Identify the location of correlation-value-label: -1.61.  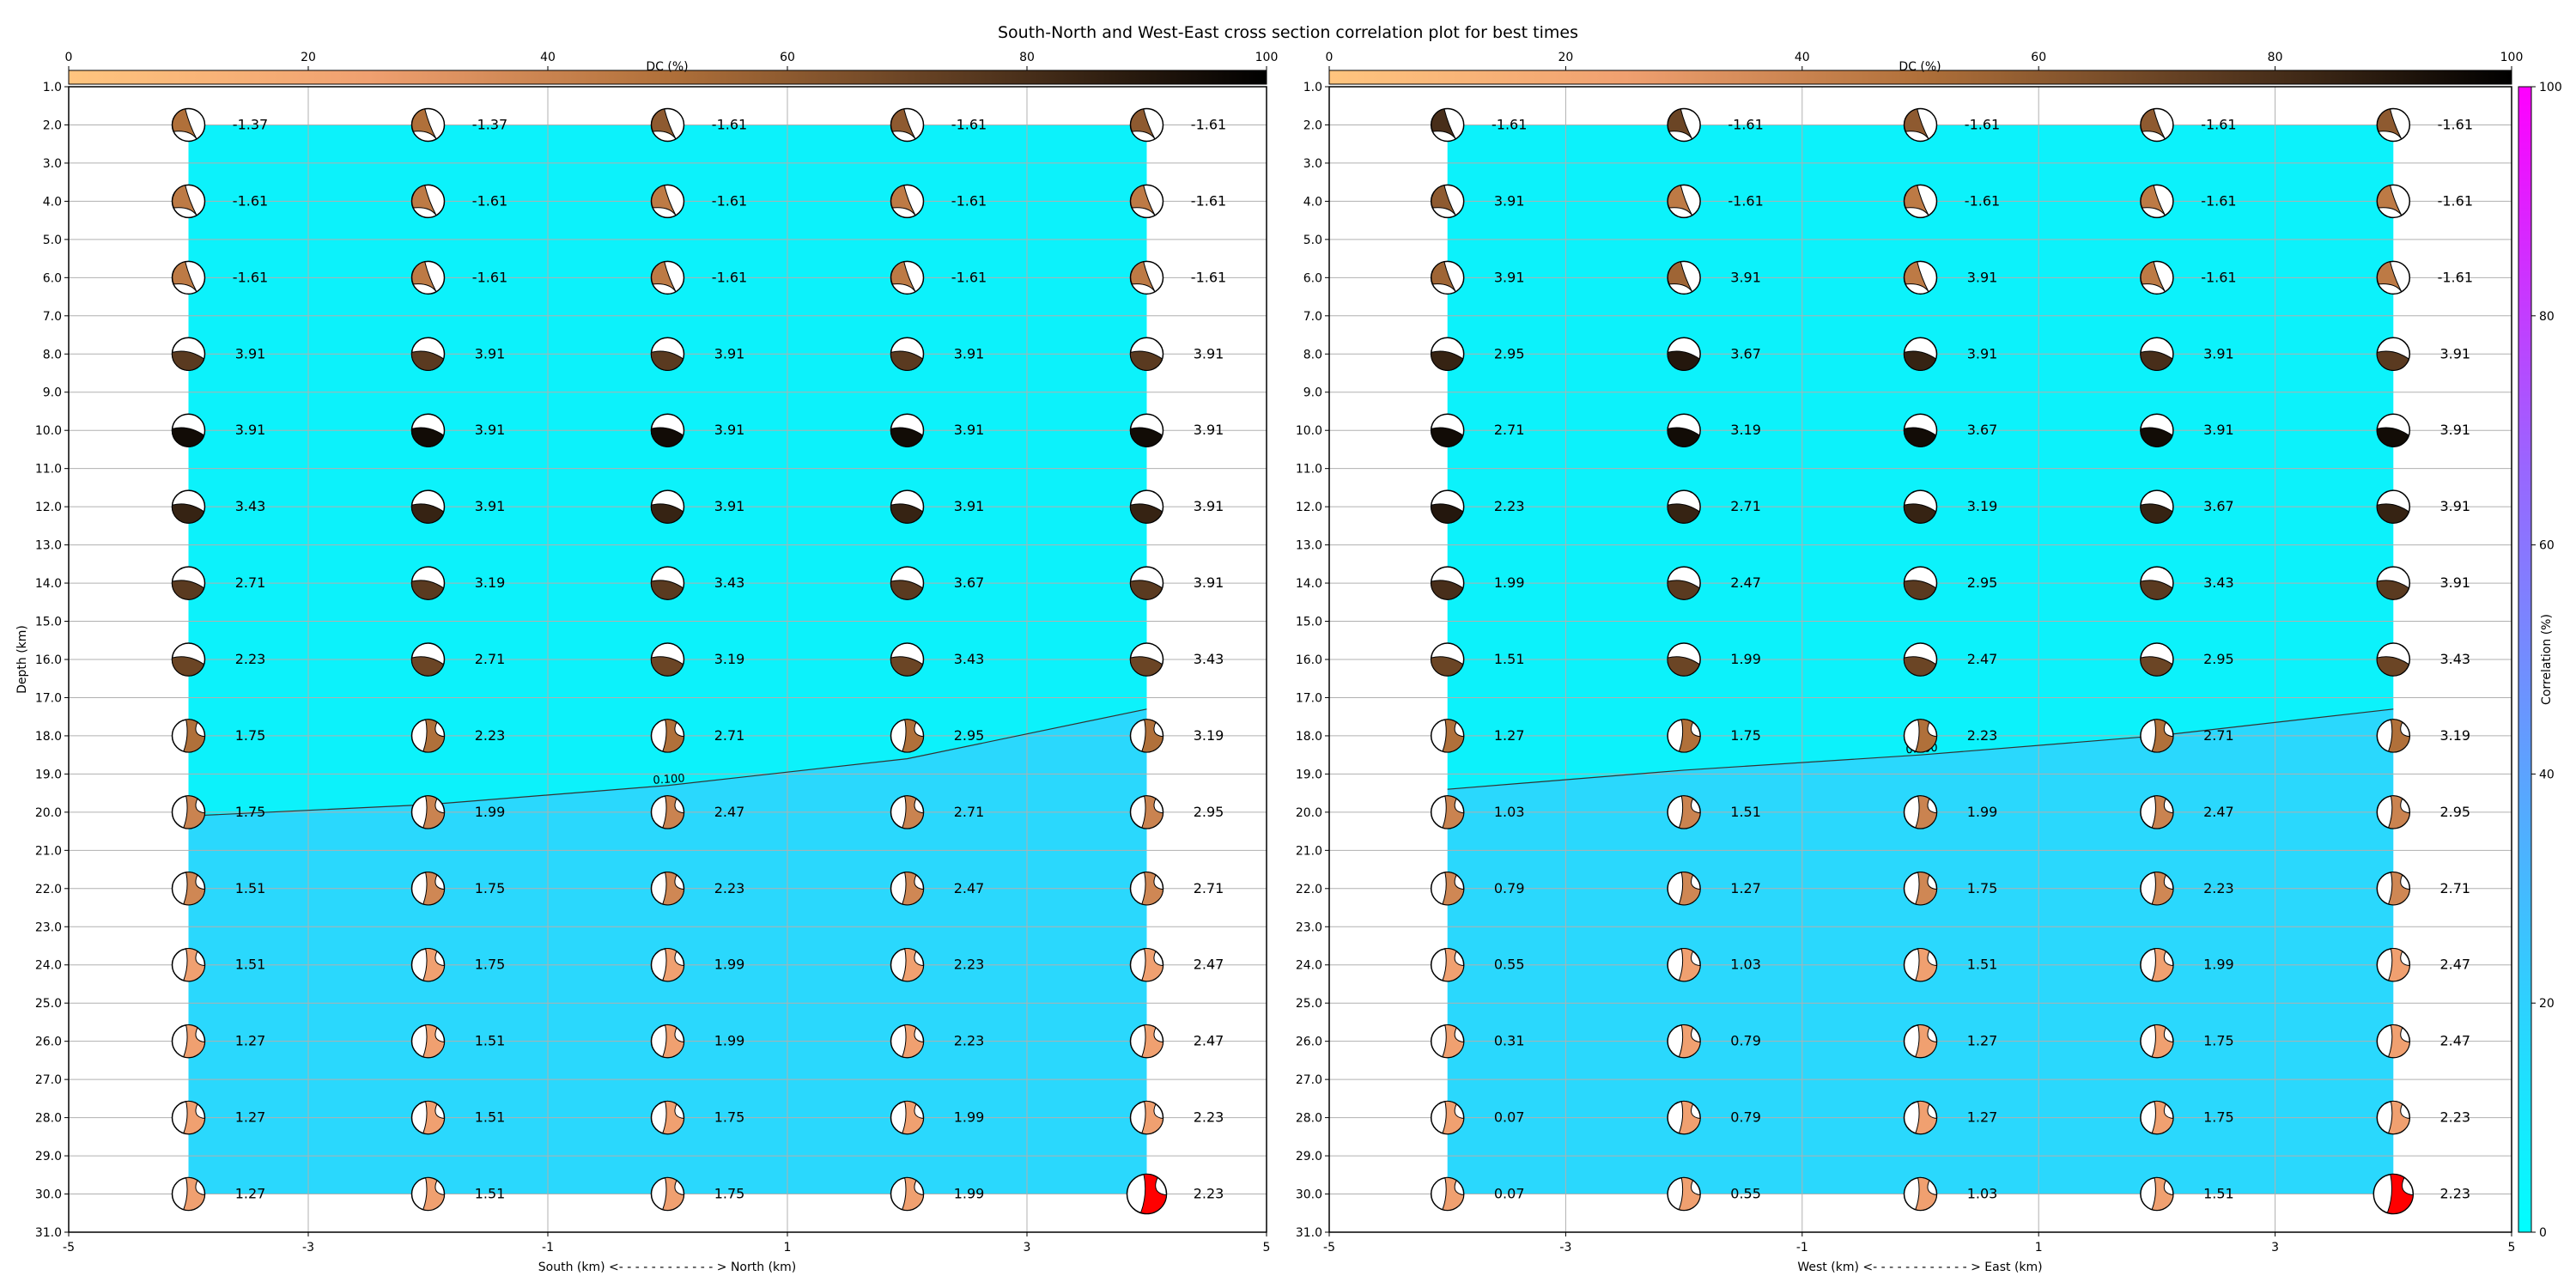
(1745, 124).